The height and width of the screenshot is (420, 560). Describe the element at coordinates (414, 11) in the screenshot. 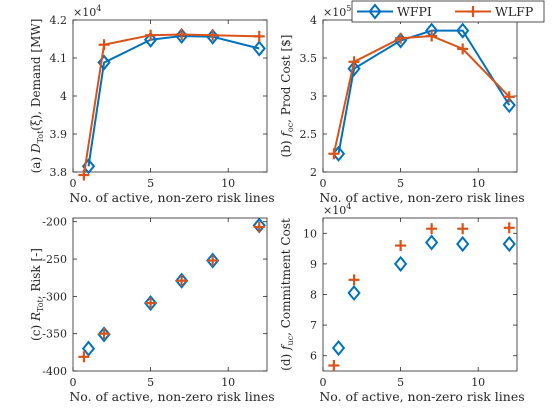

I see `legend-label-wfpi: WFPI` at that location.